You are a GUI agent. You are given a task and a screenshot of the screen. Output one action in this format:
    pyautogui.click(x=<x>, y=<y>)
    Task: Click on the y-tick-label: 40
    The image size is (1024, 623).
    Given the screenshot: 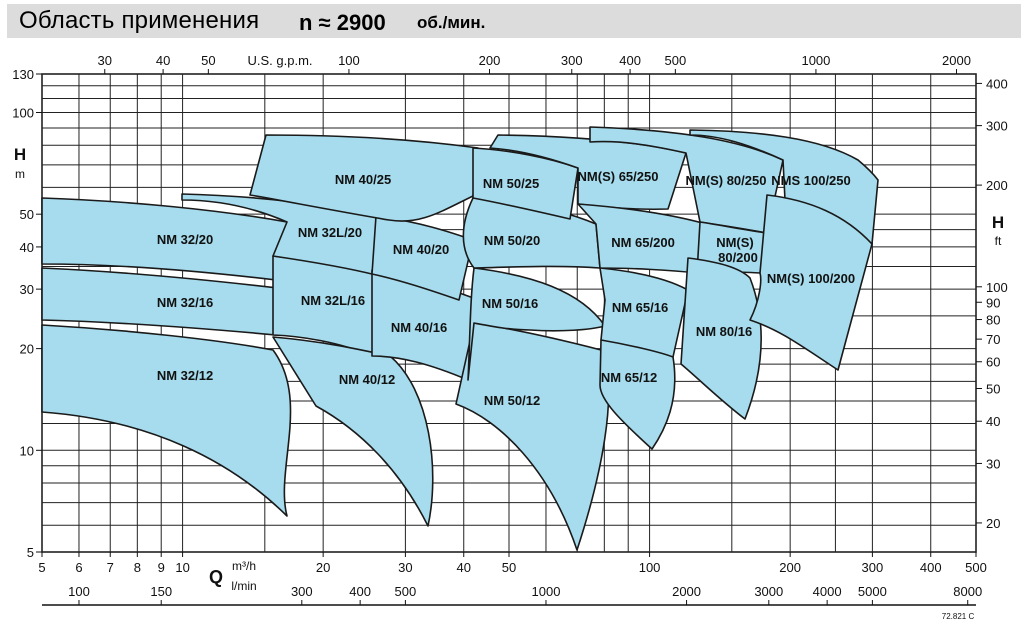 What is the action you would take?
    pyautogui.click(x=27, y=247)
    